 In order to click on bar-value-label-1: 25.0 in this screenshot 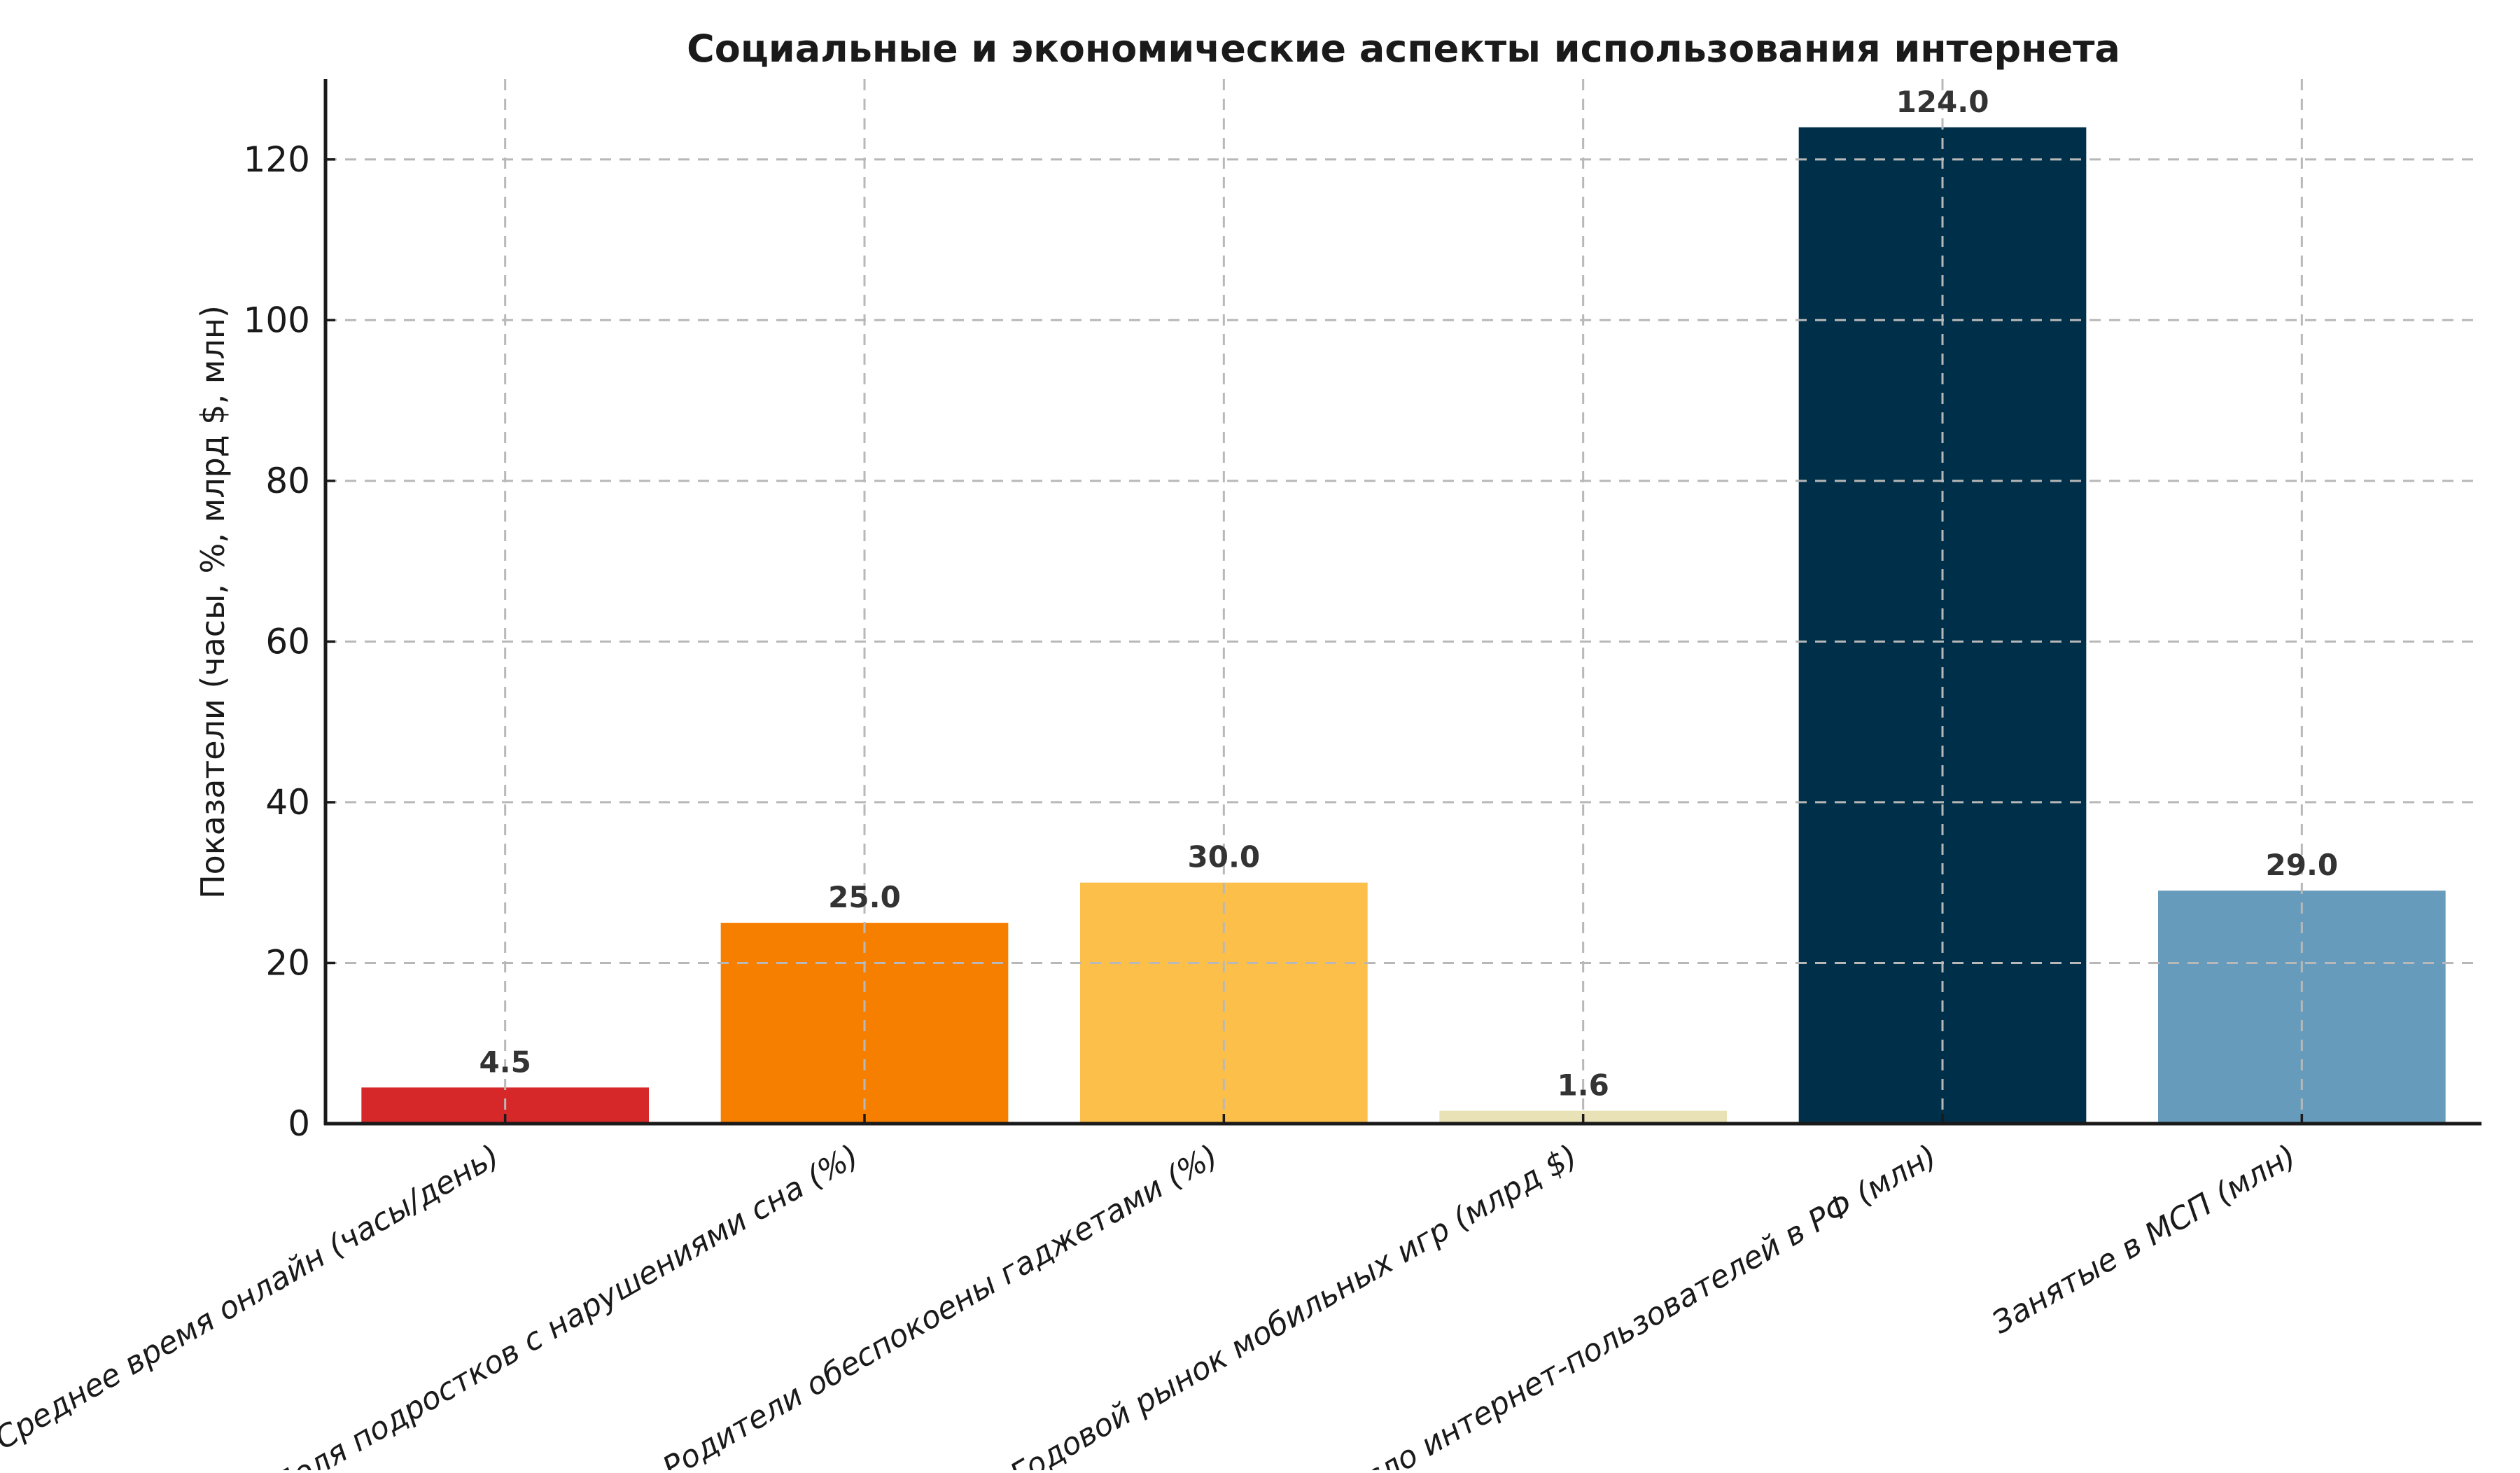, I will do `click(864, 897)`.